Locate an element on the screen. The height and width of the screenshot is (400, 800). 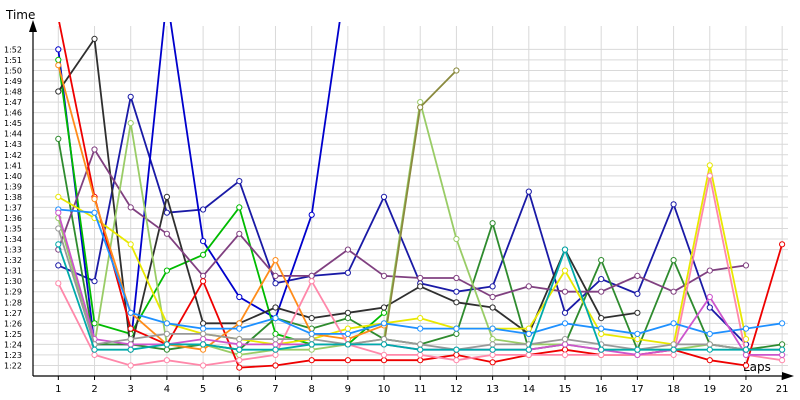
y-tick-label: 1:22 is located at coordinates (13, 365).